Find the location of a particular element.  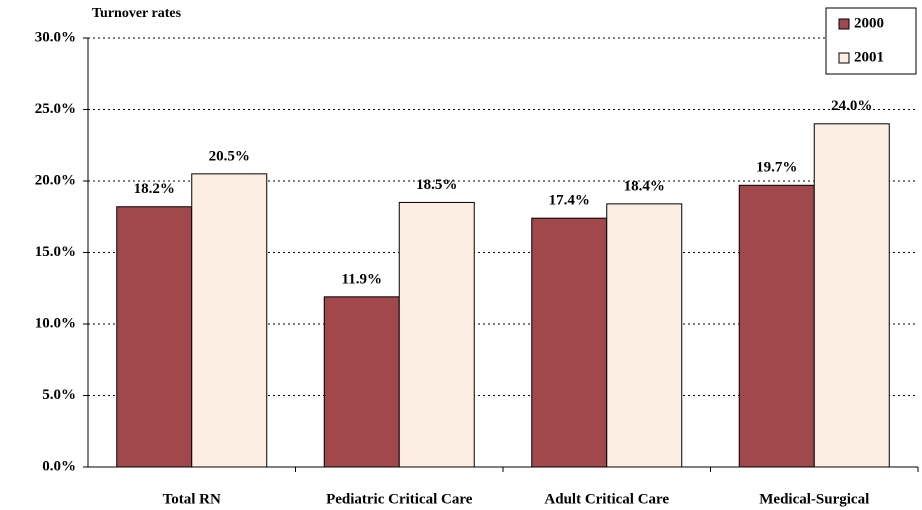

x-tick-label: Adult Critical Care is located at coordinates (606, 499).